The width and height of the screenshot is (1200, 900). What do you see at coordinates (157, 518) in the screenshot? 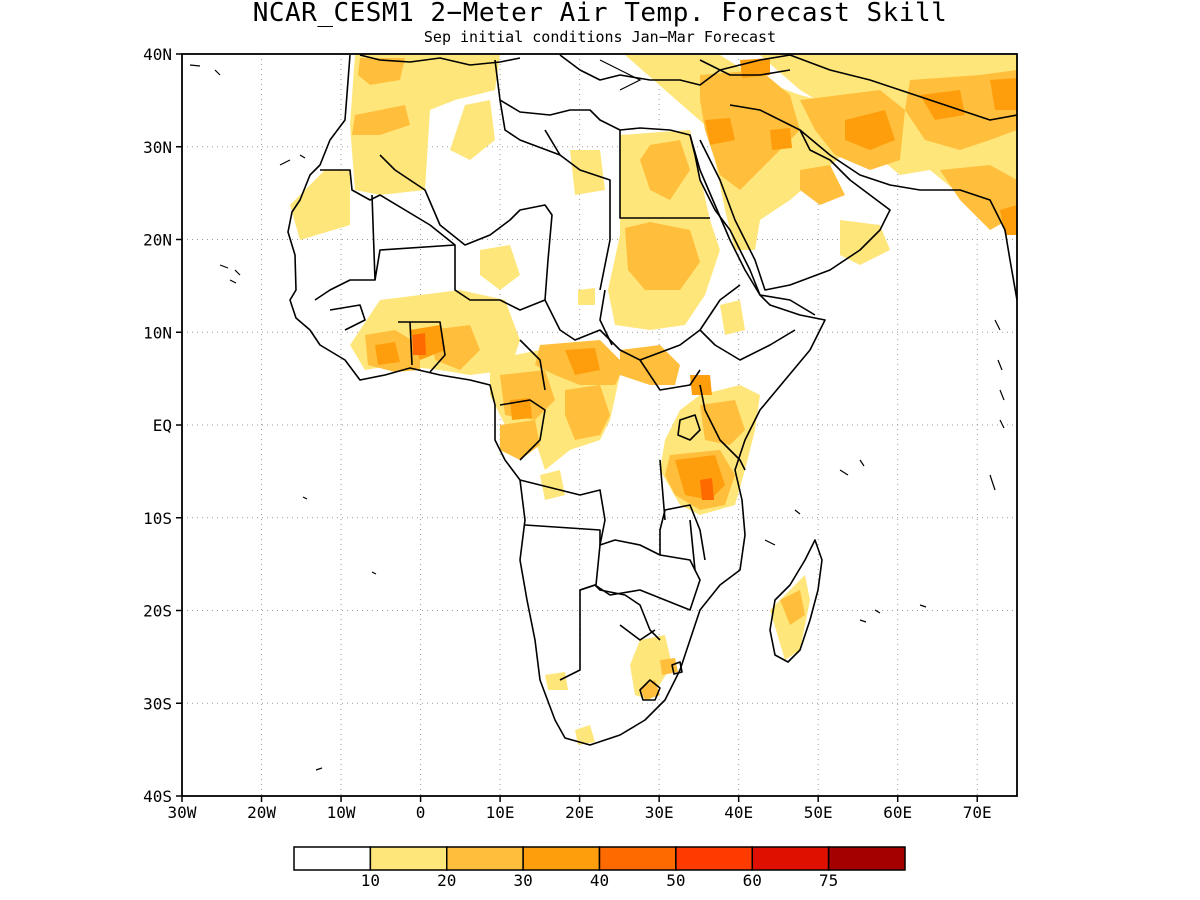
I see `y-tick-label: 10S` at bounding box center [157, 518].